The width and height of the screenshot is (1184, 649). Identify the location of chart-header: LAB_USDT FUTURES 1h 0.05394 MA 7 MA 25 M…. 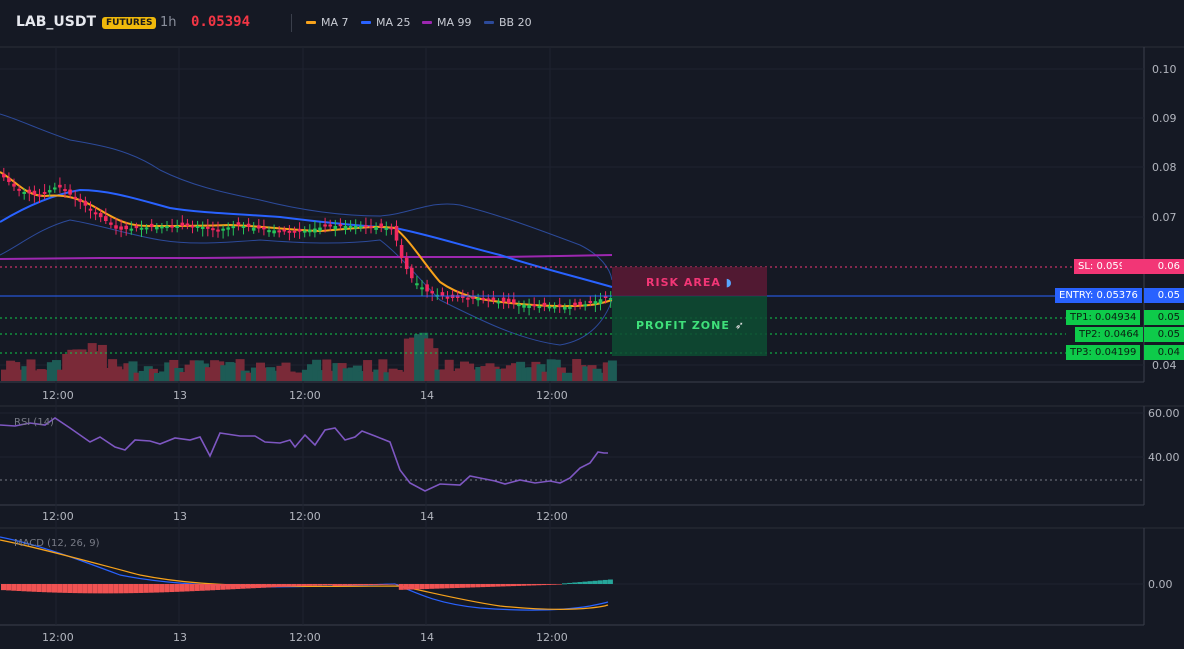
(592, 24).